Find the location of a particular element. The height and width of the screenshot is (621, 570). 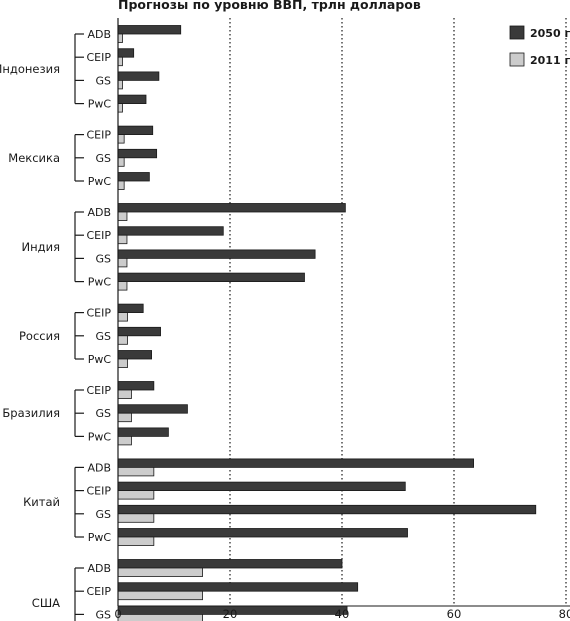

group-label: США is located at coordinates (46, 603).